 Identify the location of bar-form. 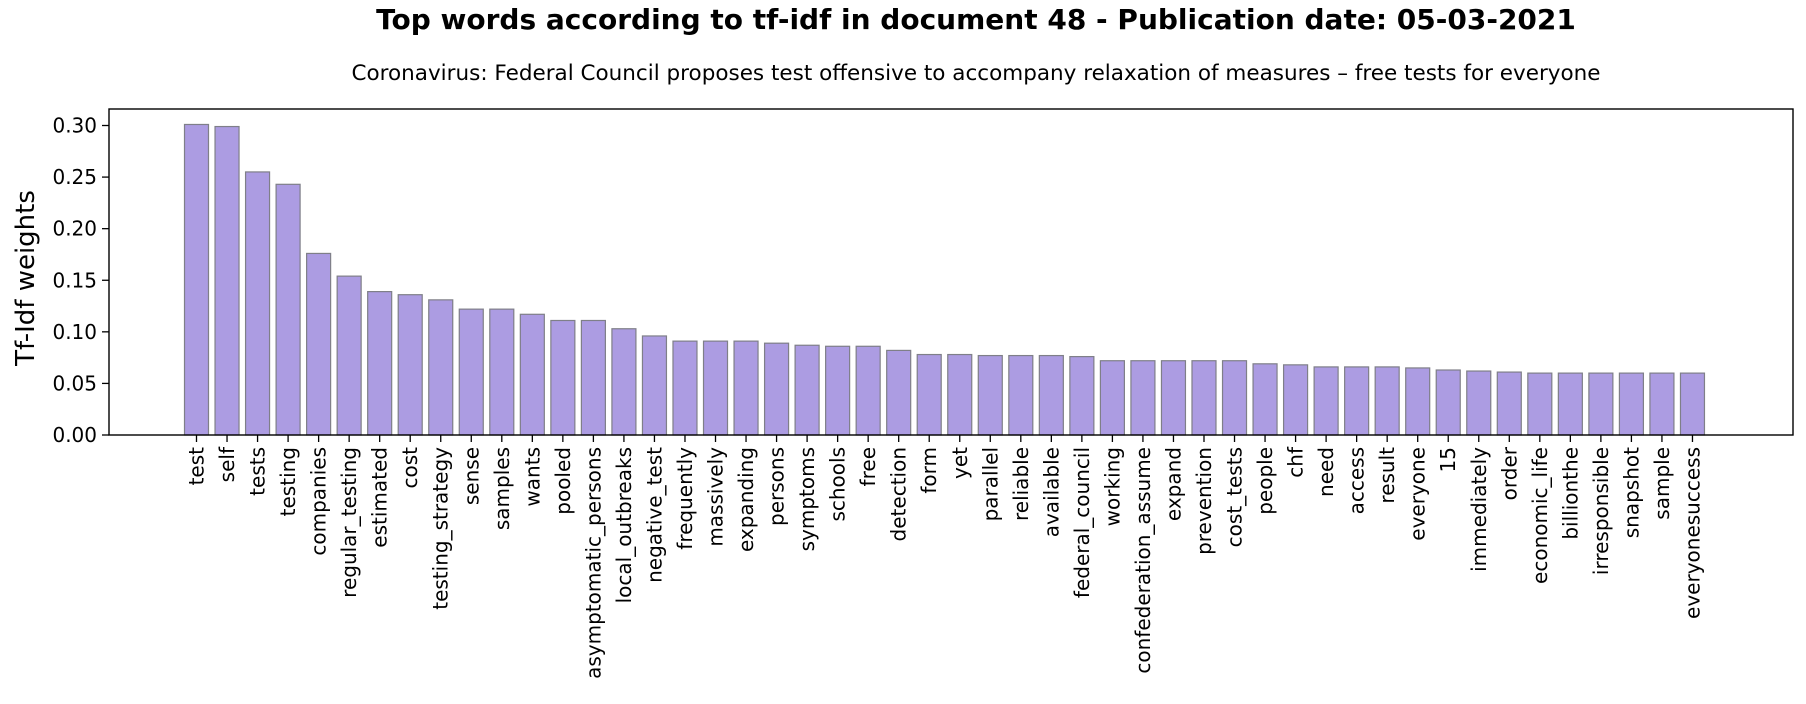
(929, 394).